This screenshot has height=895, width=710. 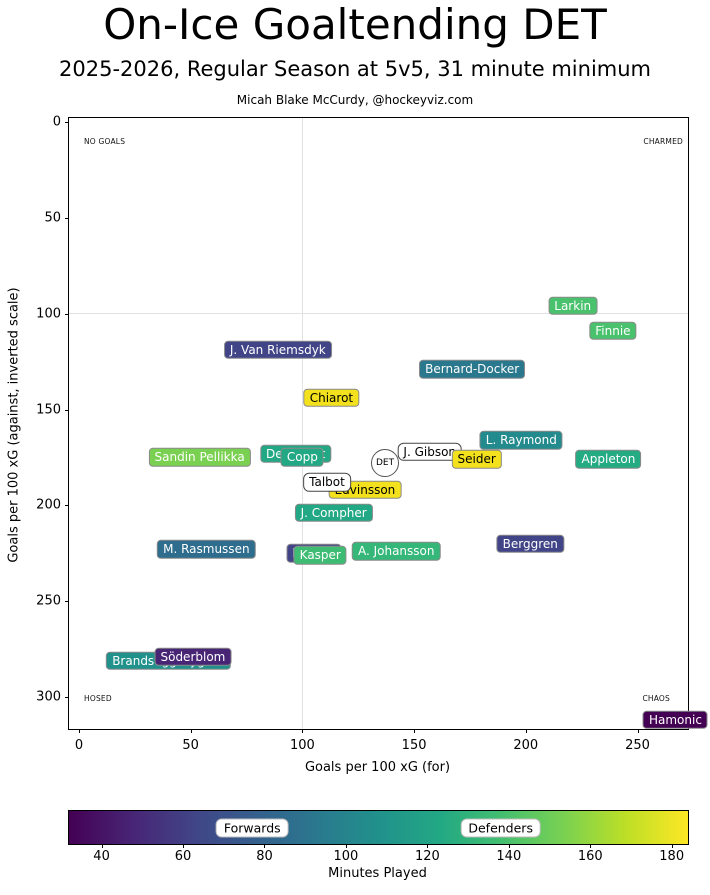 What do you see at coordinates (613, 331) in the screenshot?
I see `player-point: Finnie` at bounding box center [613, 331].